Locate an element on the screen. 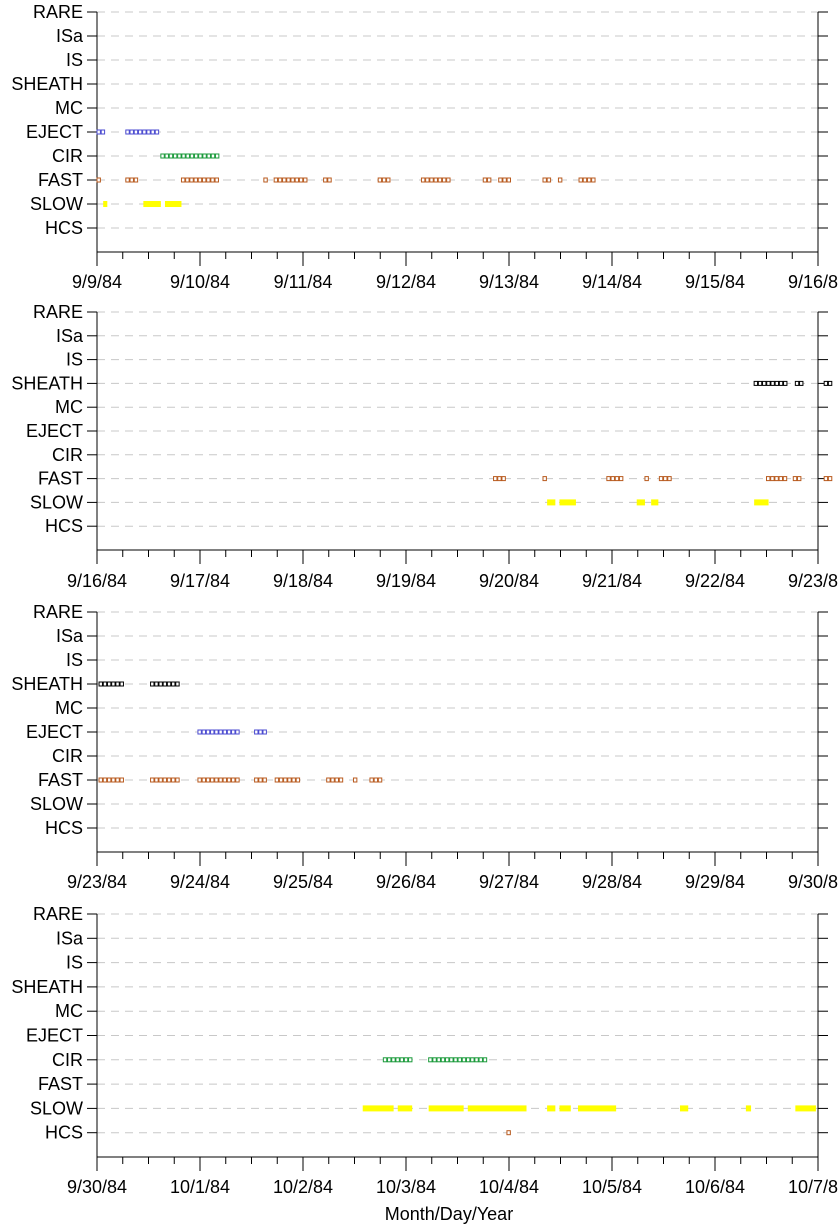 This screenshot has width=838, height=1226. x-tick-label: 9/26/84 is located at coordinates (406, 882).